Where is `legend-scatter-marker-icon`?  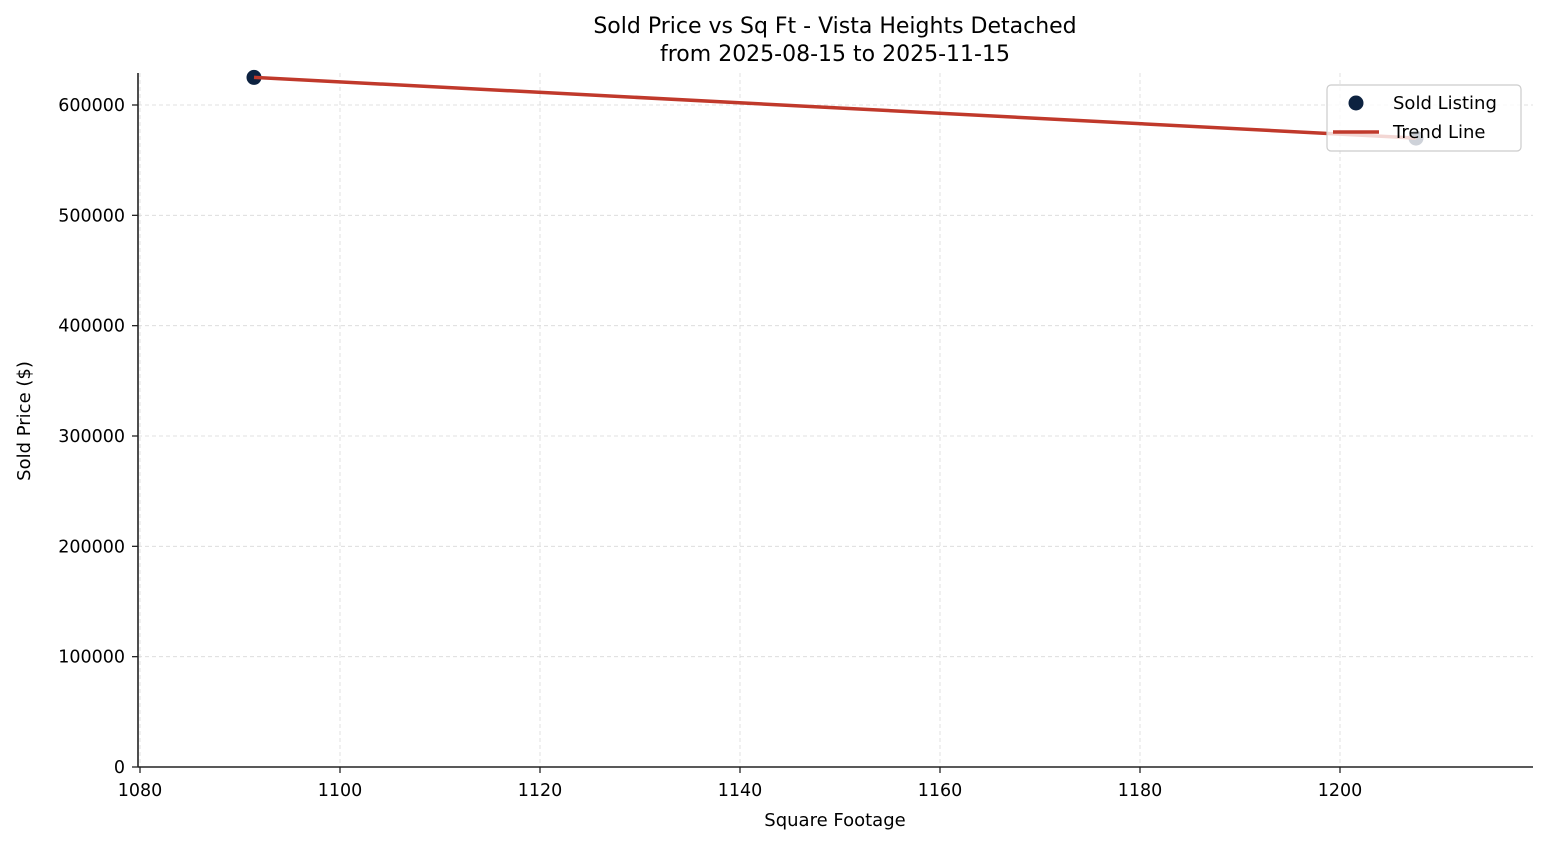
legend-scatter-marker-icon is located at coordinates (1356, 103).